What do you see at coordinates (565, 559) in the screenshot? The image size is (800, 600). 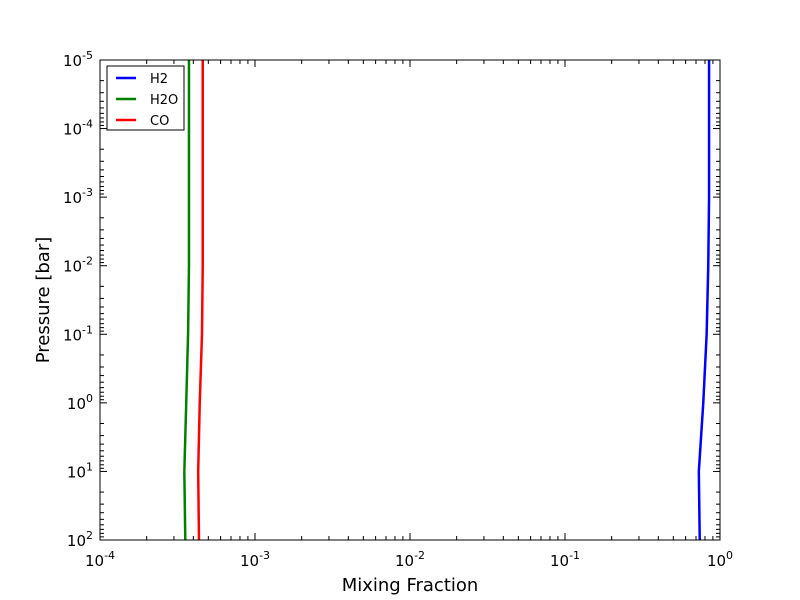 I see `x-tick-label: 10⁻¹` at bounding box center [565, 559].